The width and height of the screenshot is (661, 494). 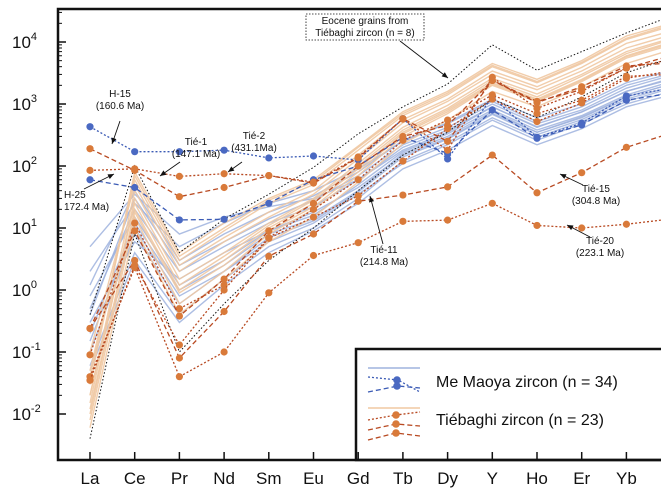 What do you see at coordinates (394, 389) in the screenshot?
I see `legend-swatch-dashed` at bounding box center [394, 389].